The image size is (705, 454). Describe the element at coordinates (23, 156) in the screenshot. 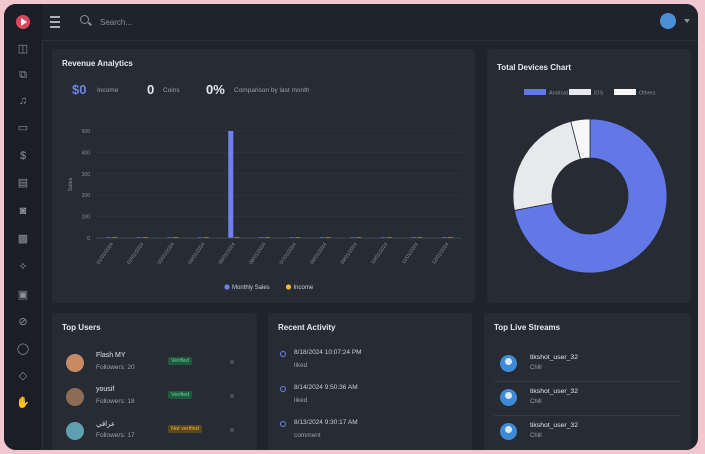

I see `dollar-icon: $` at that location.